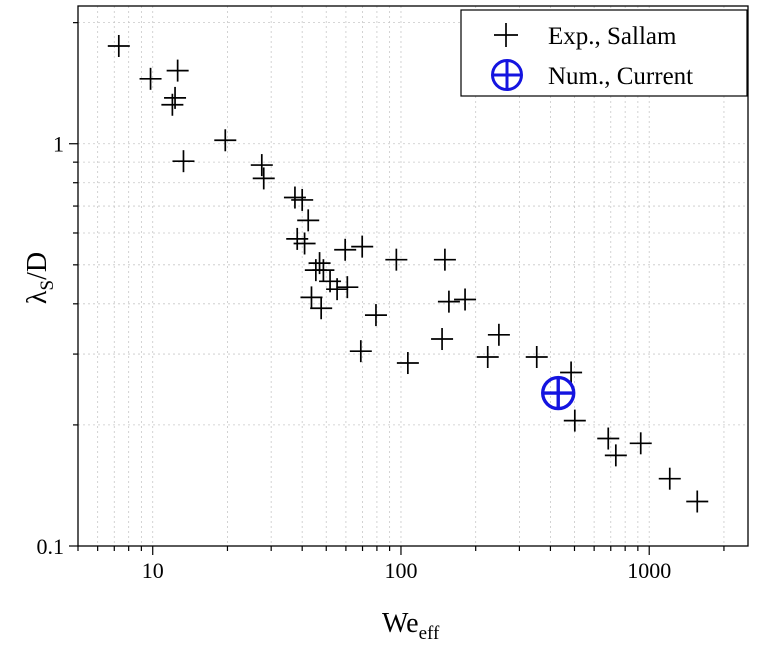  Describe the element at coordinates (400, 570) in the screenshot. I see `x-tick-label: 100` at that location.